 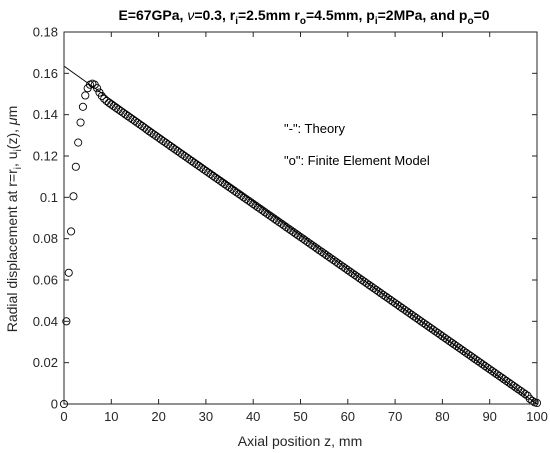 What do you see at coordinates (54, 404) in the screenshot?
I see `y-tick-label: 0` at bounding box center [54, 404].